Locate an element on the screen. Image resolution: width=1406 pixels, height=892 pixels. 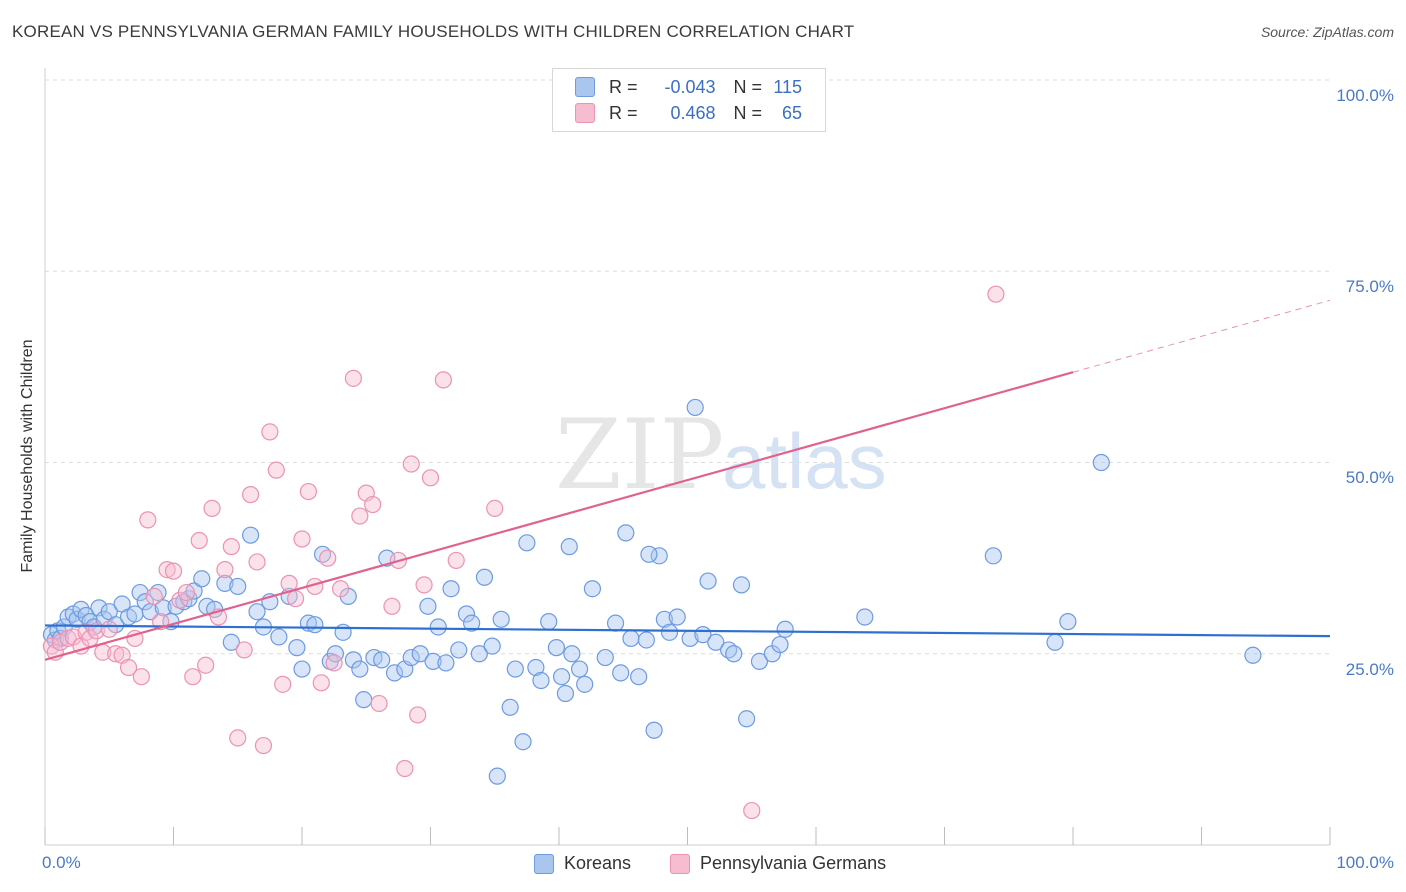
legend-item-pa-germans: Pennsylvania Germans is located at coordinates (778, 863).